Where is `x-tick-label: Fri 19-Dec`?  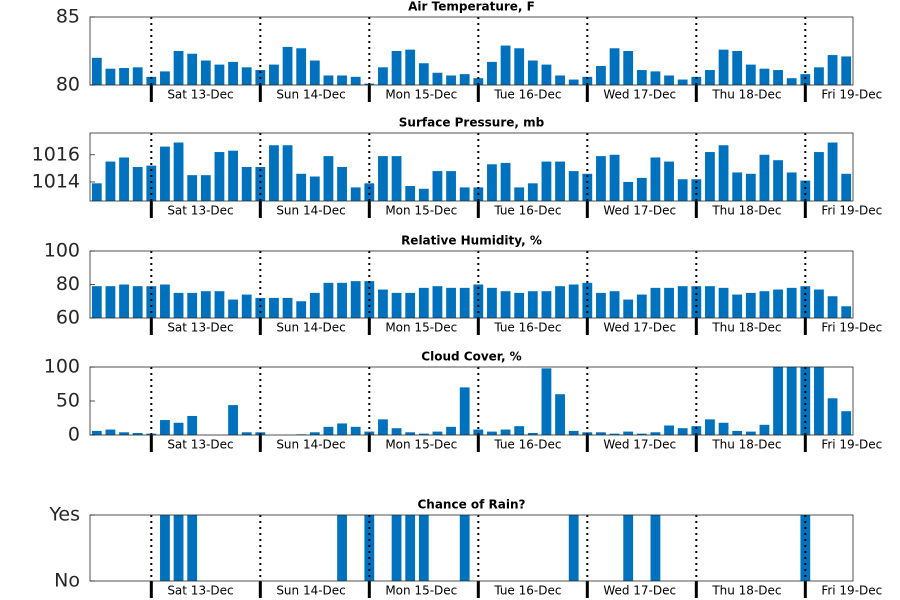
x-tick-label: Fri 19-Dec is located at coordinates (851, 445).